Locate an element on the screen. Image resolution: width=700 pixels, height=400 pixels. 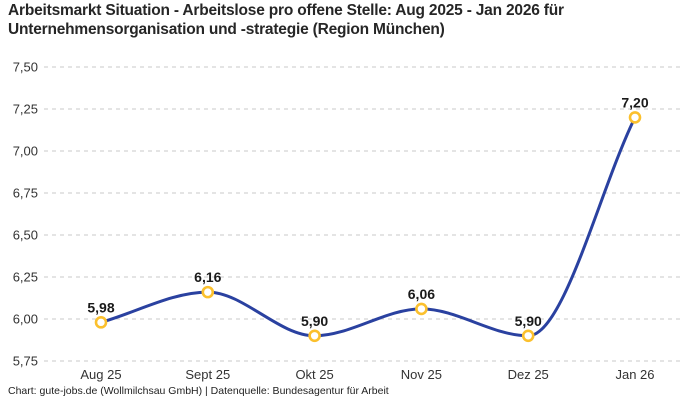
data-point-label: 7,20 is located at coordinates (634, 102).